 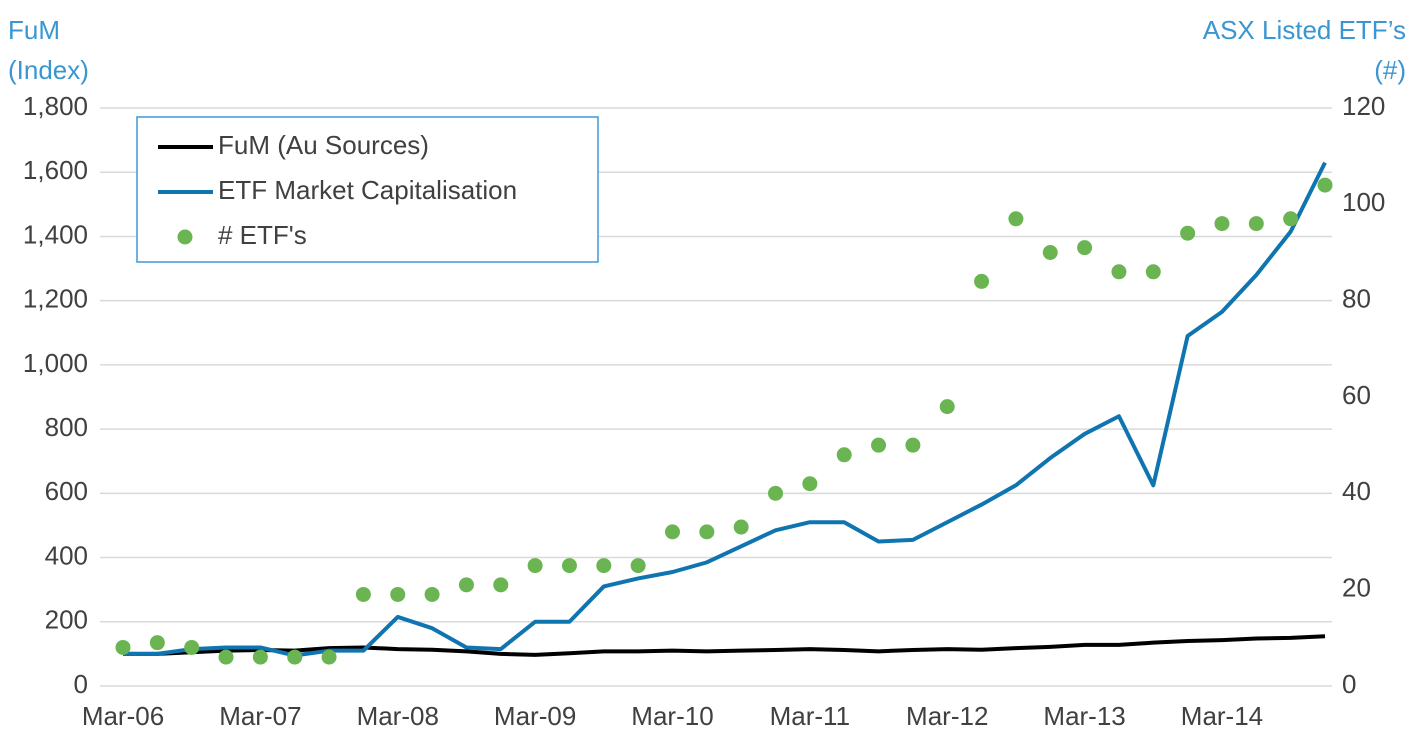 I want to click on y2-tick-label: 100, so click(x=1363, y=202).